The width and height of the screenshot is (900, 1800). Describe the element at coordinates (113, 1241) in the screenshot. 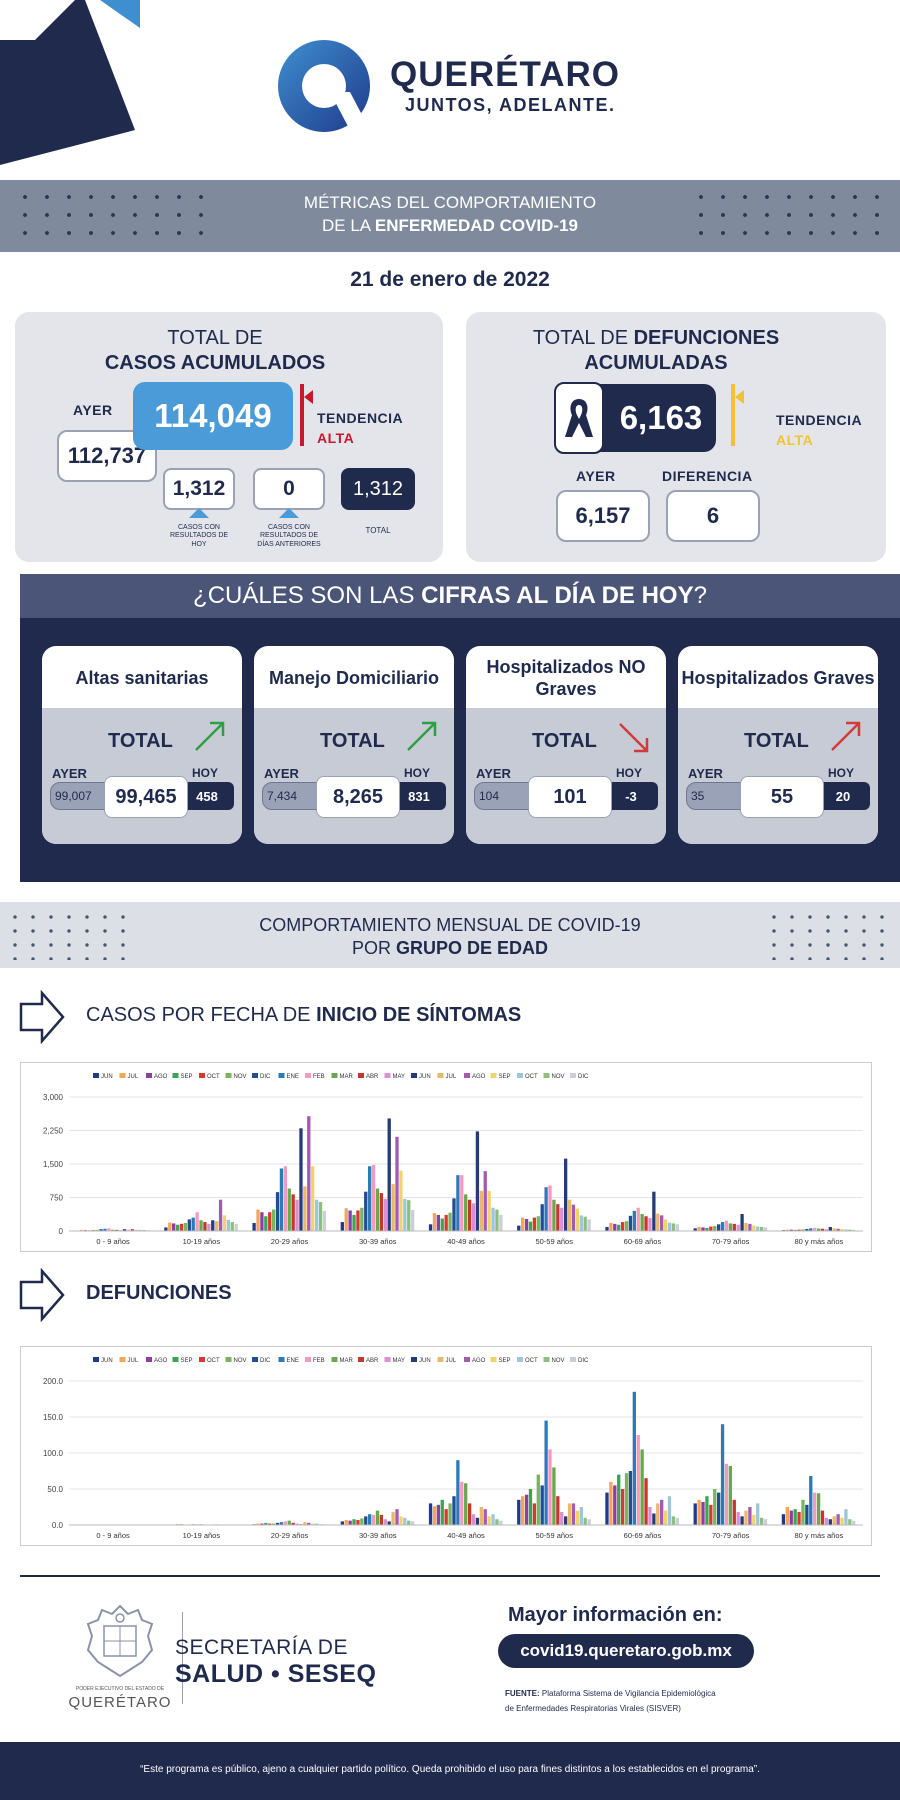

I see `x-tick-label: 0 - 9 años` at that location.